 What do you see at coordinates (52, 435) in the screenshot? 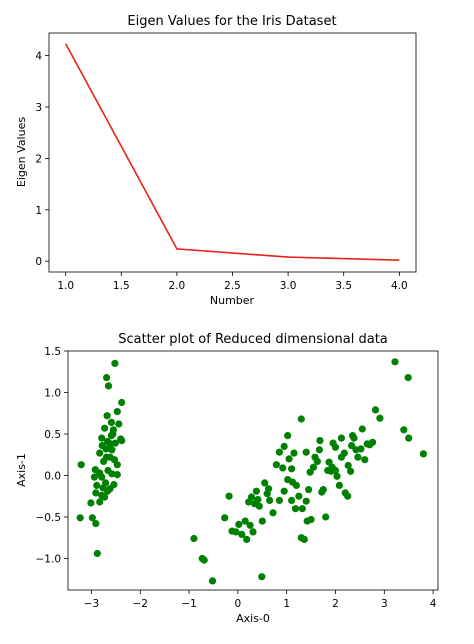
I see `scatter-y-tick-label: 0.5` at bounding box center [52, 435].